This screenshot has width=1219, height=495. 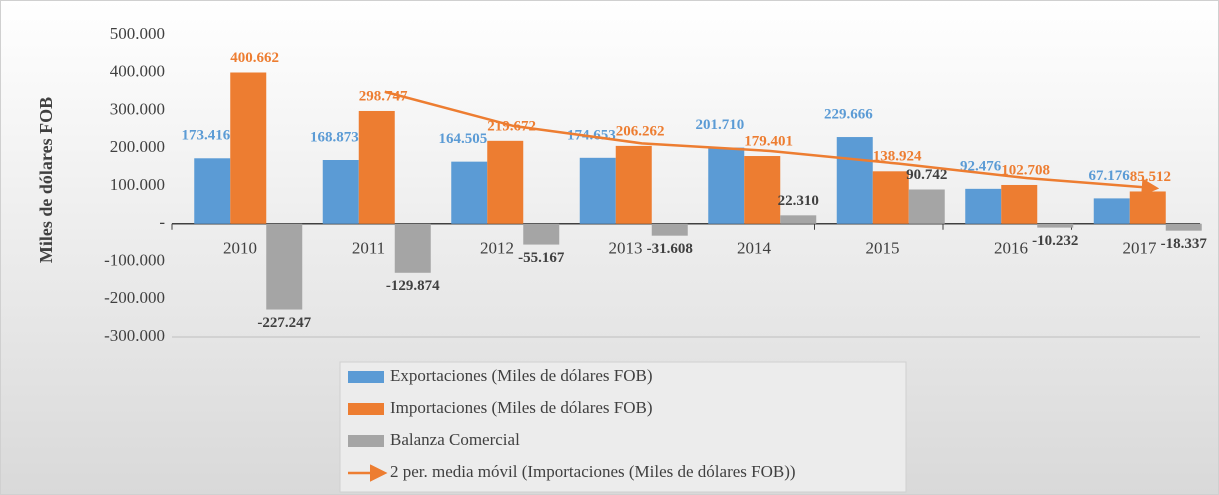 I want to click on legend-label: Exportaciones (Miles de dólares FOB), so click(x=521, y=375).